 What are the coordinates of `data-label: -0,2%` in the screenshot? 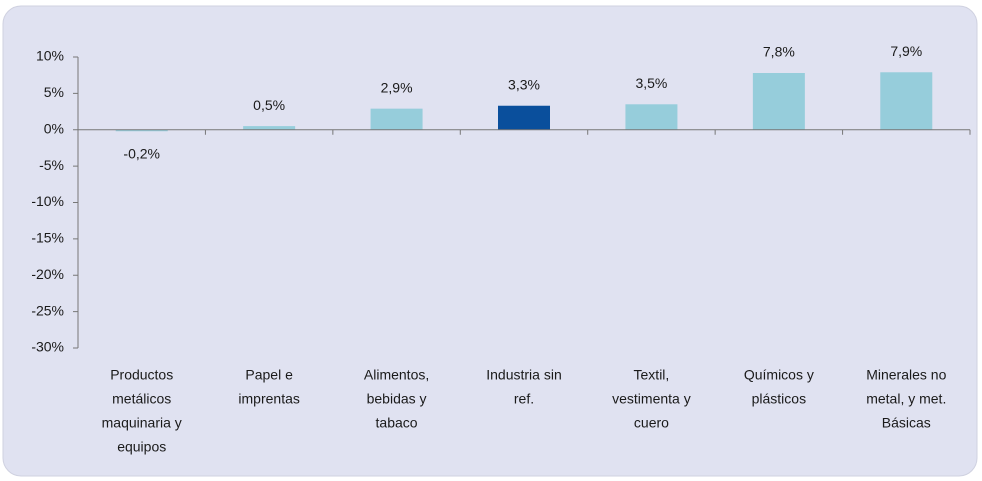 It's located at (141, 153).